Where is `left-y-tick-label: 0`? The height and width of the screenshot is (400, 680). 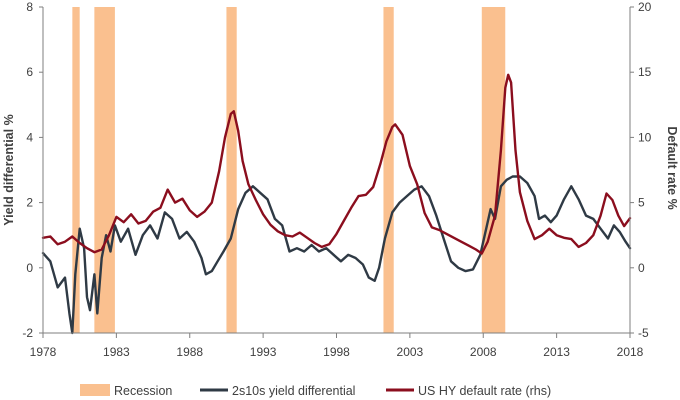 left-y-tick-label: 0 is located at coordinates (29, 268).